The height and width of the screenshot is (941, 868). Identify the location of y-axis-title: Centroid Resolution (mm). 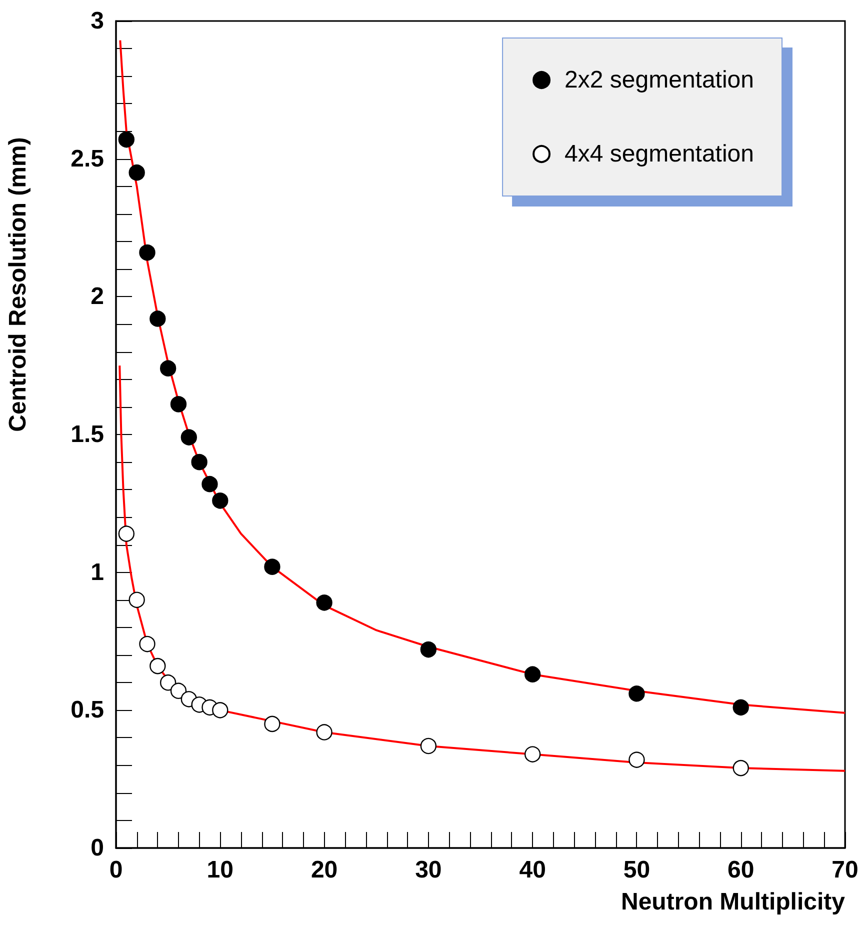
(18, 284).